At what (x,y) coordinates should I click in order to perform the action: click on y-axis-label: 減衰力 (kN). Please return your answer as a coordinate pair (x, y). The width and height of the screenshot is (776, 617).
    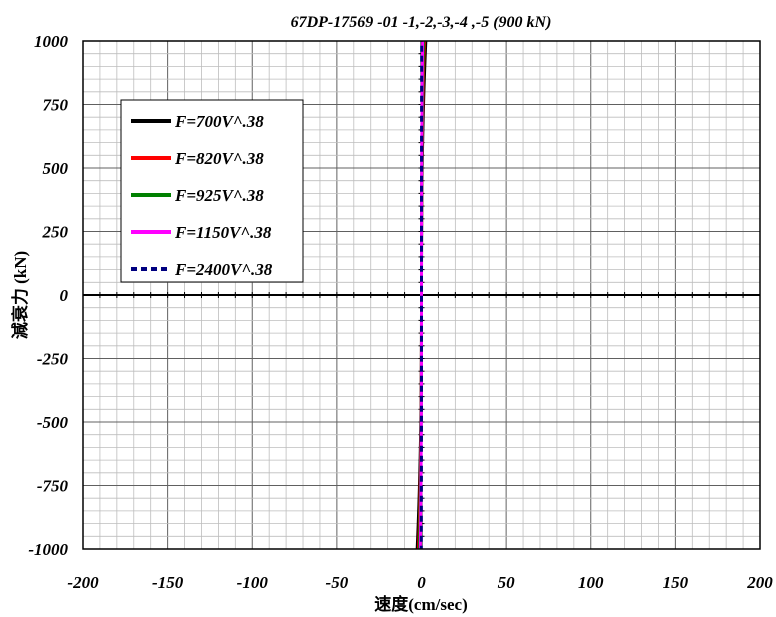
    Looking at the image, I should click on (20, 295).